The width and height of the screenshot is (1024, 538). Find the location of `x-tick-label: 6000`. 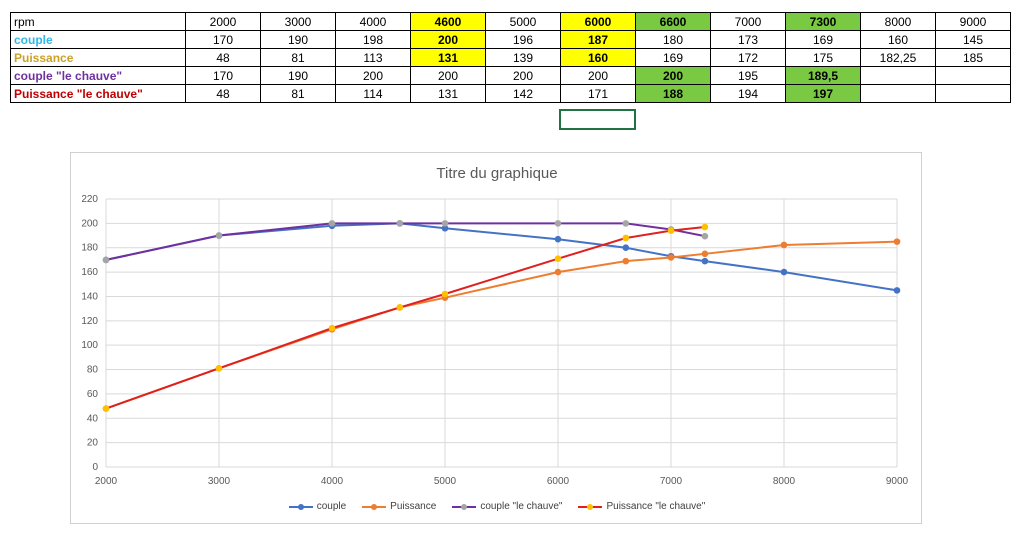

x-tick-label: 6000 is located at coordinates (558, 481).